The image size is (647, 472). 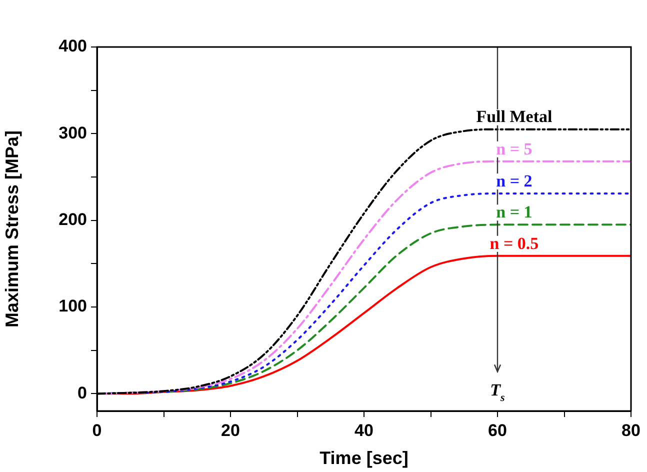 I want to click on x-tick-label: 80, so click(x=631, y=430).